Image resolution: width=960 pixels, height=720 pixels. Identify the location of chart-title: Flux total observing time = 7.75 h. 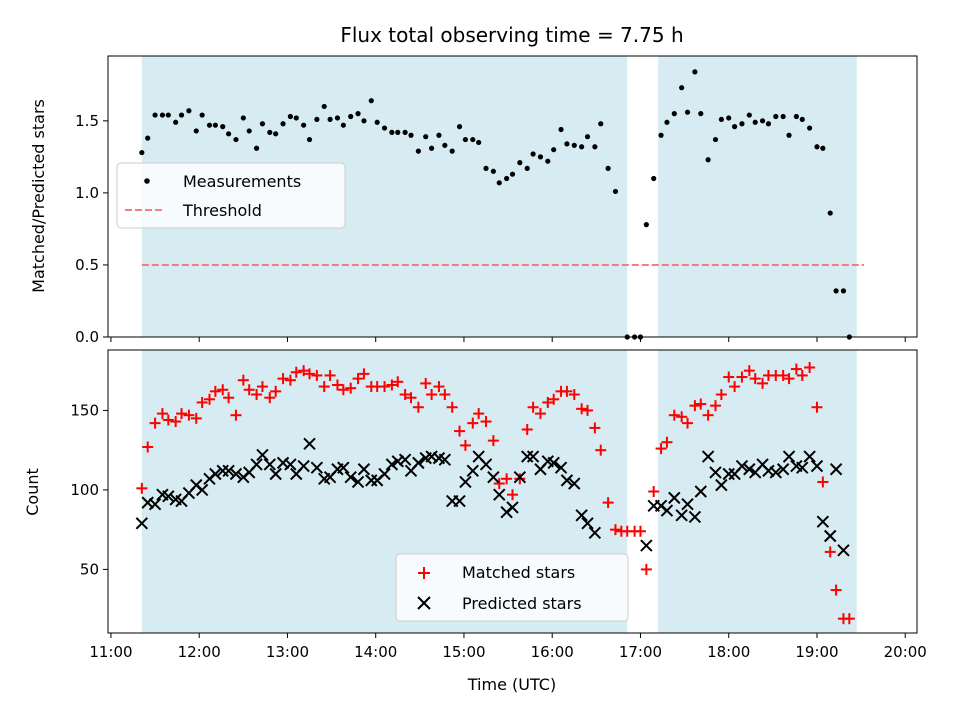
(511, 35).